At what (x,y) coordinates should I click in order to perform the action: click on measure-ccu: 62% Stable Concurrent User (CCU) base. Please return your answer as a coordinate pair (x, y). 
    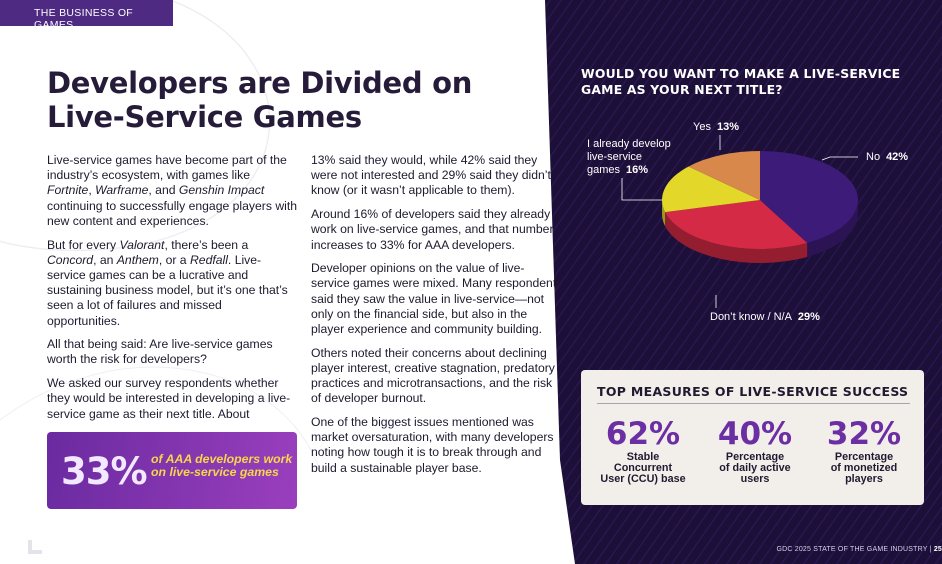
    Looking at the image, I should click on (643, 450).